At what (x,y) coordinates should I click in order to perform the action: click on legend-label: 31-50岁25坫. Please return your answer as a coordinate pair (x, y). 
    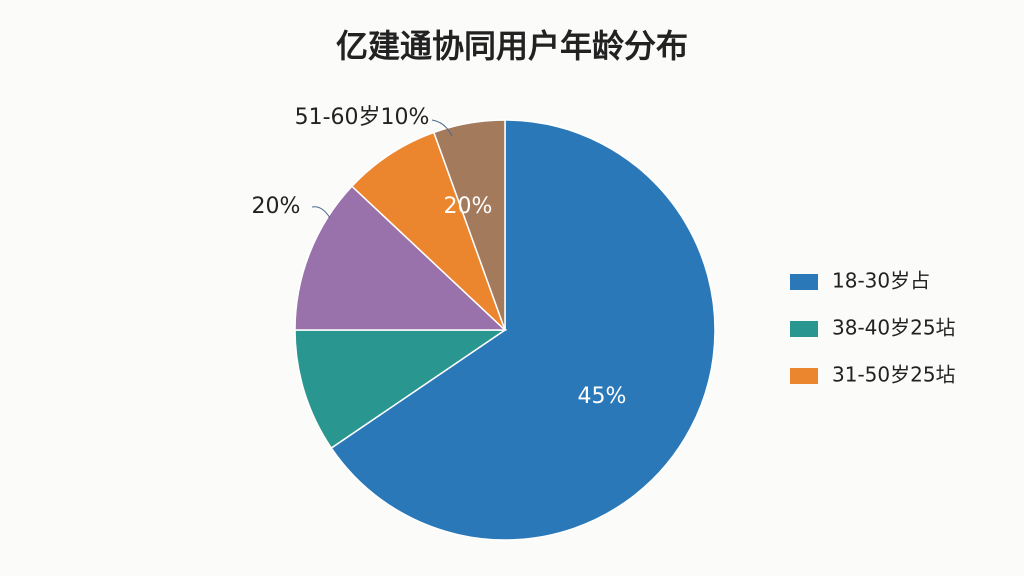
    Looking at the image, I should click on (894, 375).